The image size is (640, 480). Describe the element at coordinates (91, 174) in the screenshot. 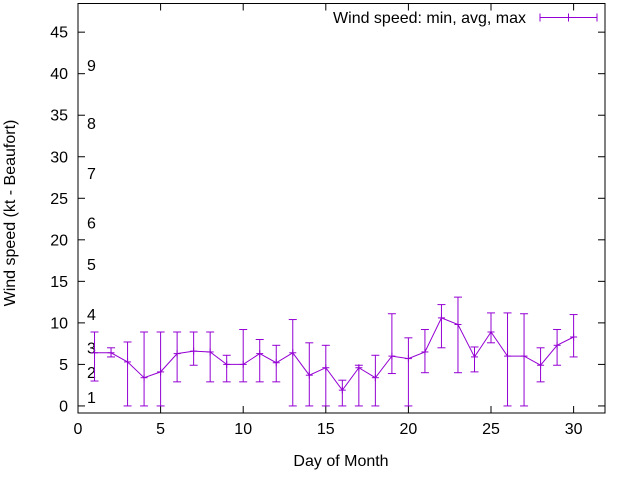

I see `beaufort-scale-label: 7` at that location.